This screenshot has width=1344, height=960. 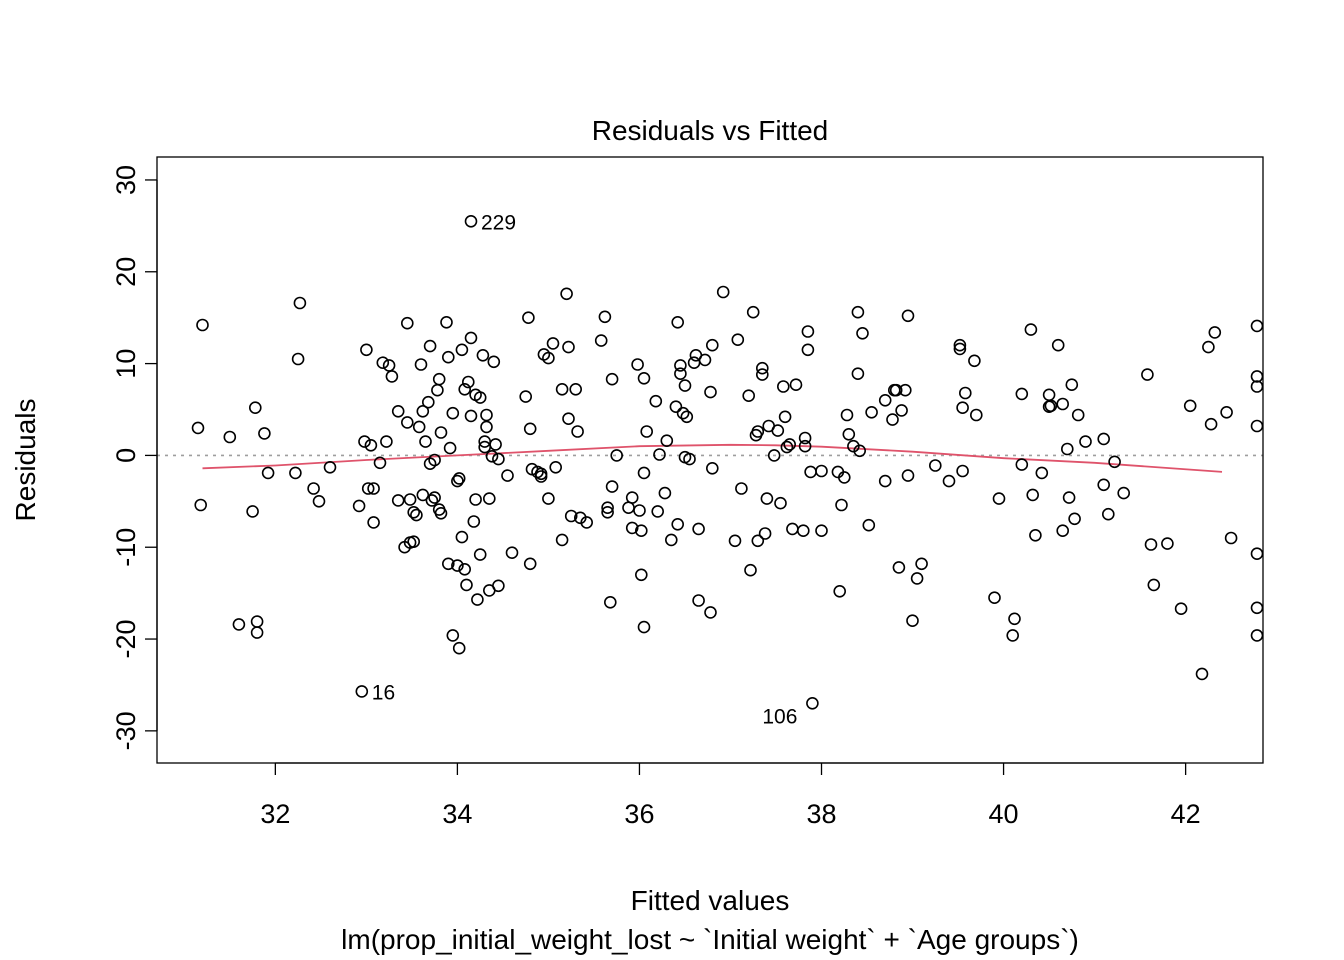 What do you see at coordinates (1004, 814) in the screenshot?
I see `x-tick-label: 40` at bounding box center [1004, 814].